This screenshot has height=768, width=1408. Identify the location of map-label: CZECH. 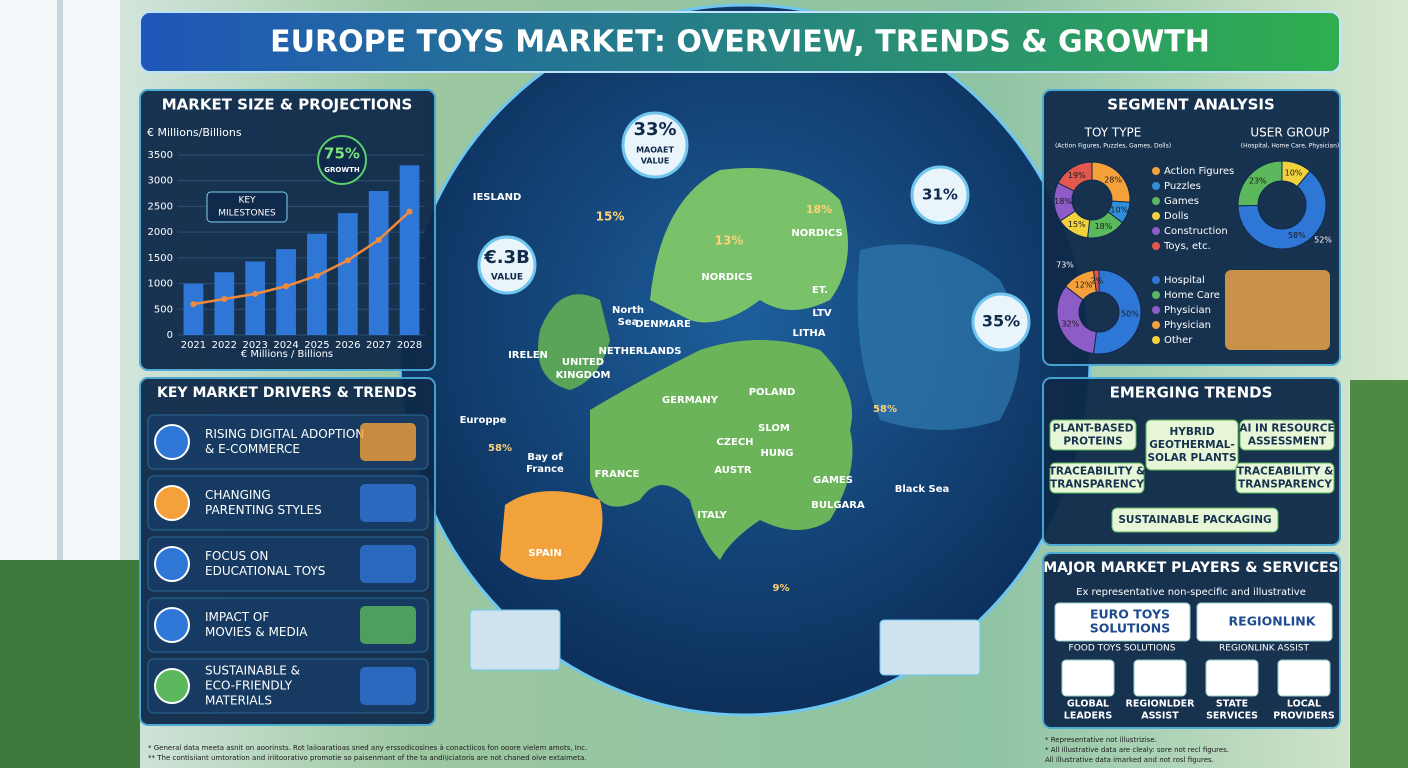
(734, 442).